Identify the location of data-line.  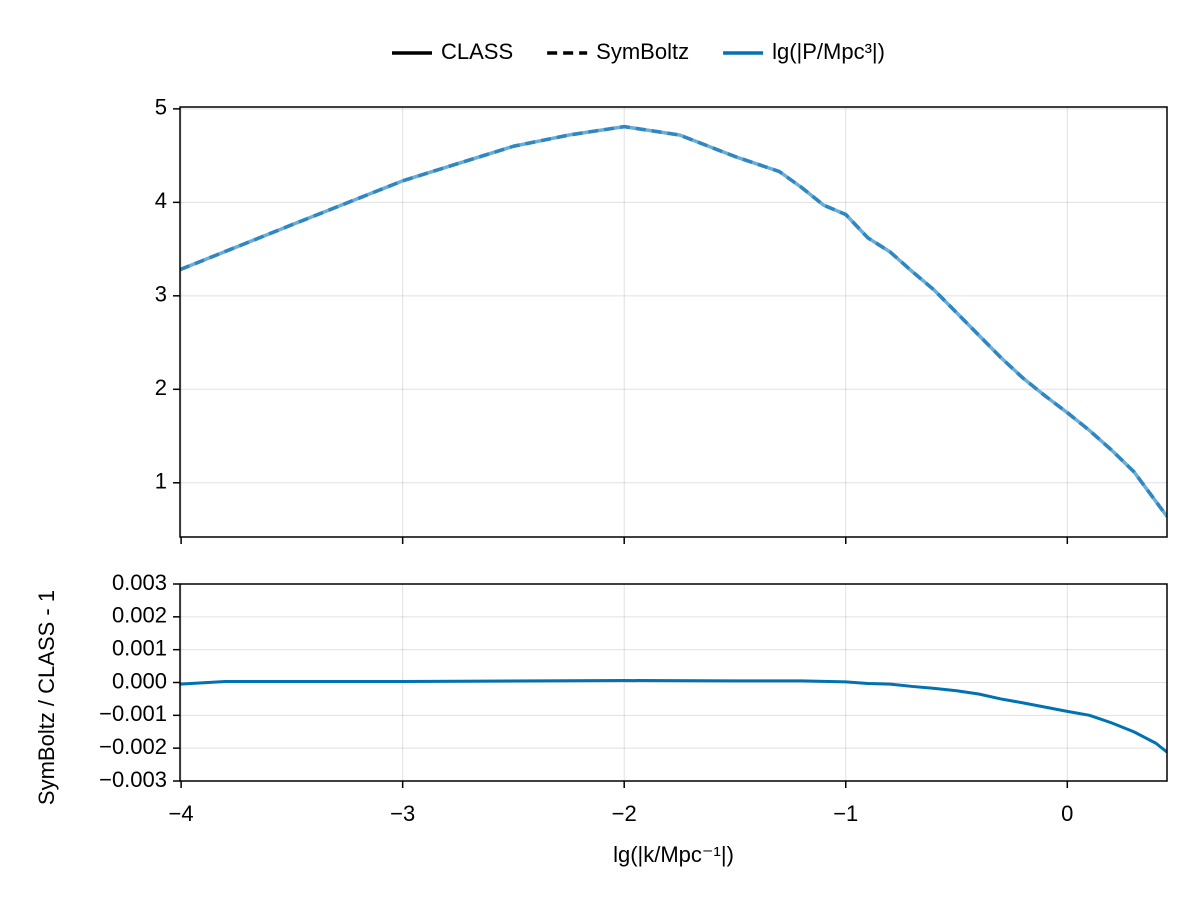
(673, 716).